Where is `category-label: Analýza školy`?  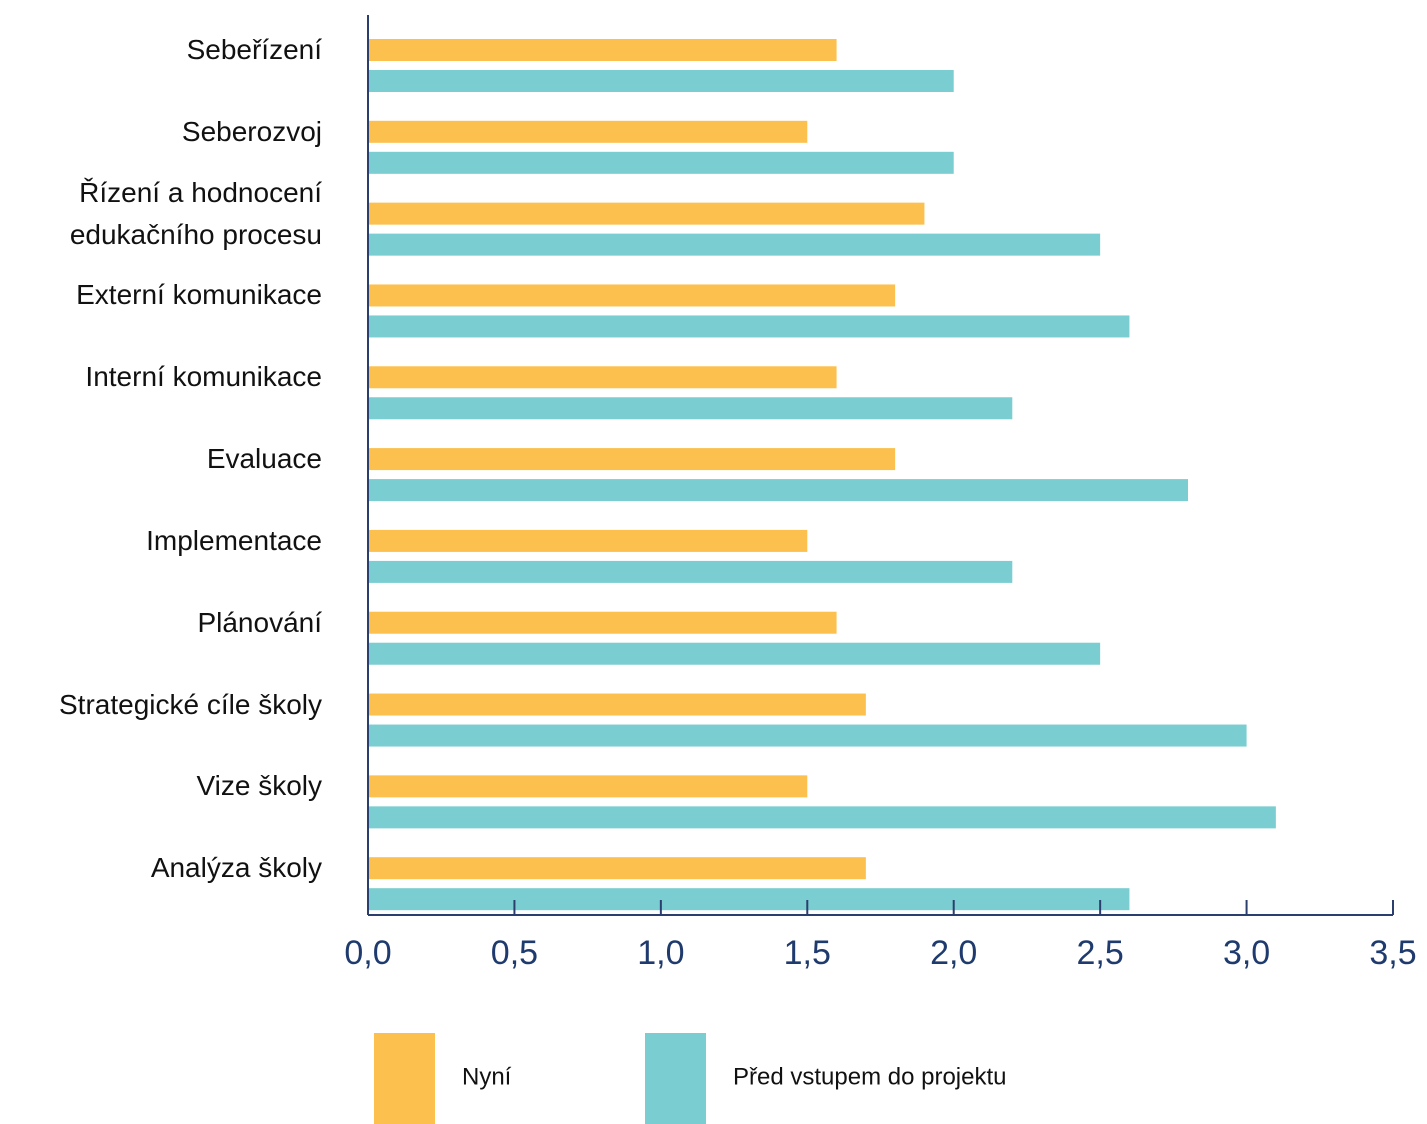
category-label: Analýza školy is located at coordinates (236, 868).